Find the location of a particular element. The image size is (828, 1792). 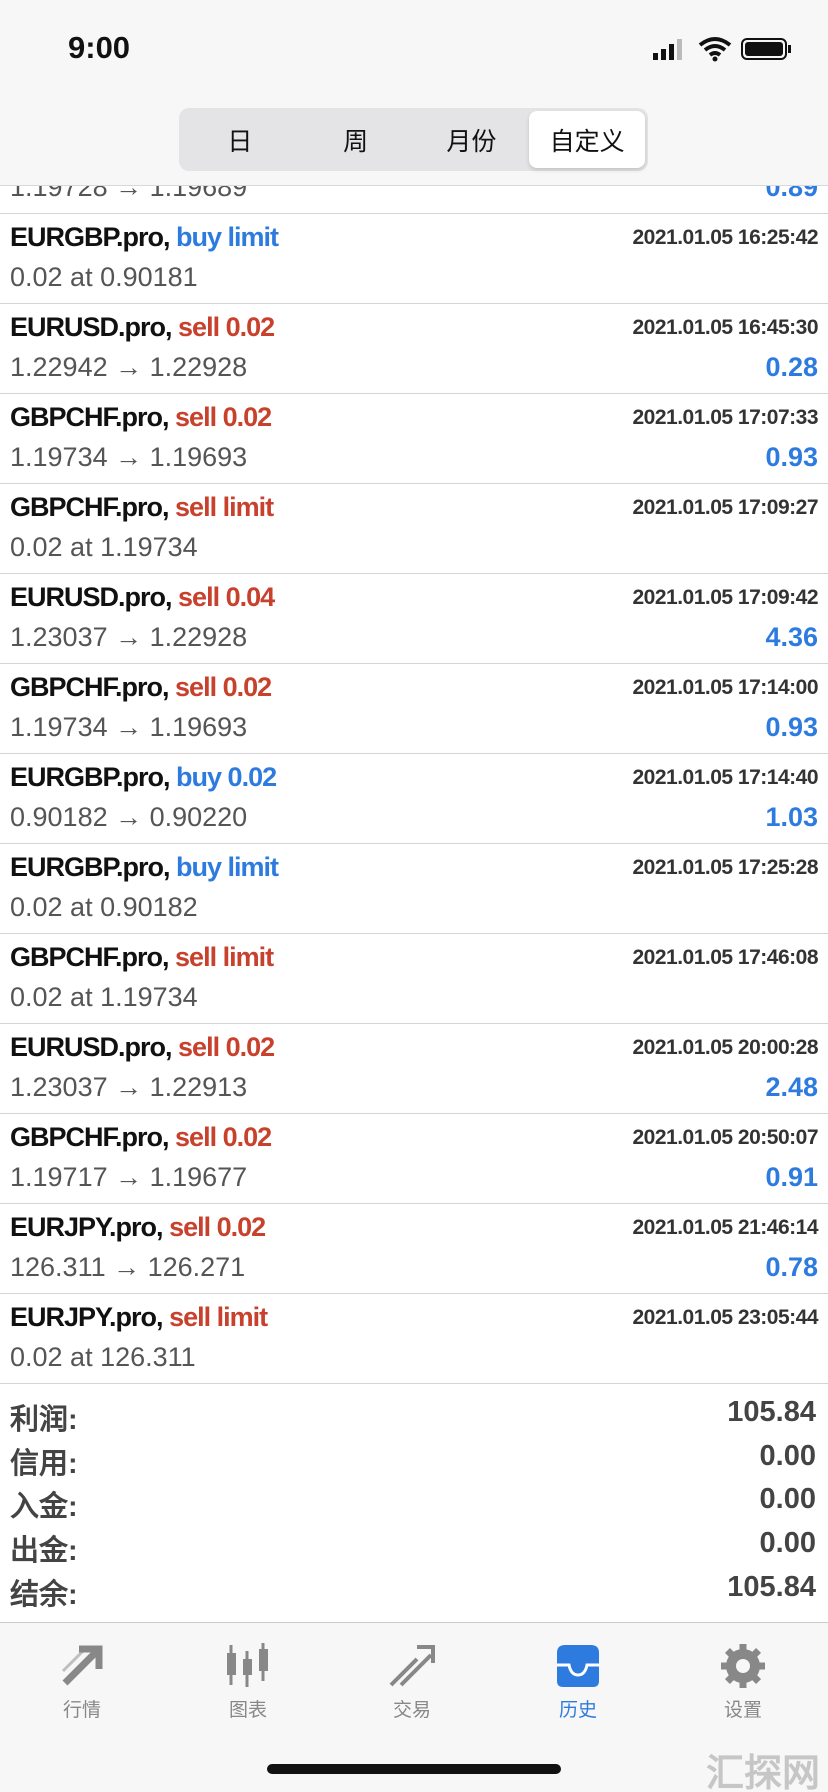

tab-item: 交易 is located at coordinates (412, 1678).